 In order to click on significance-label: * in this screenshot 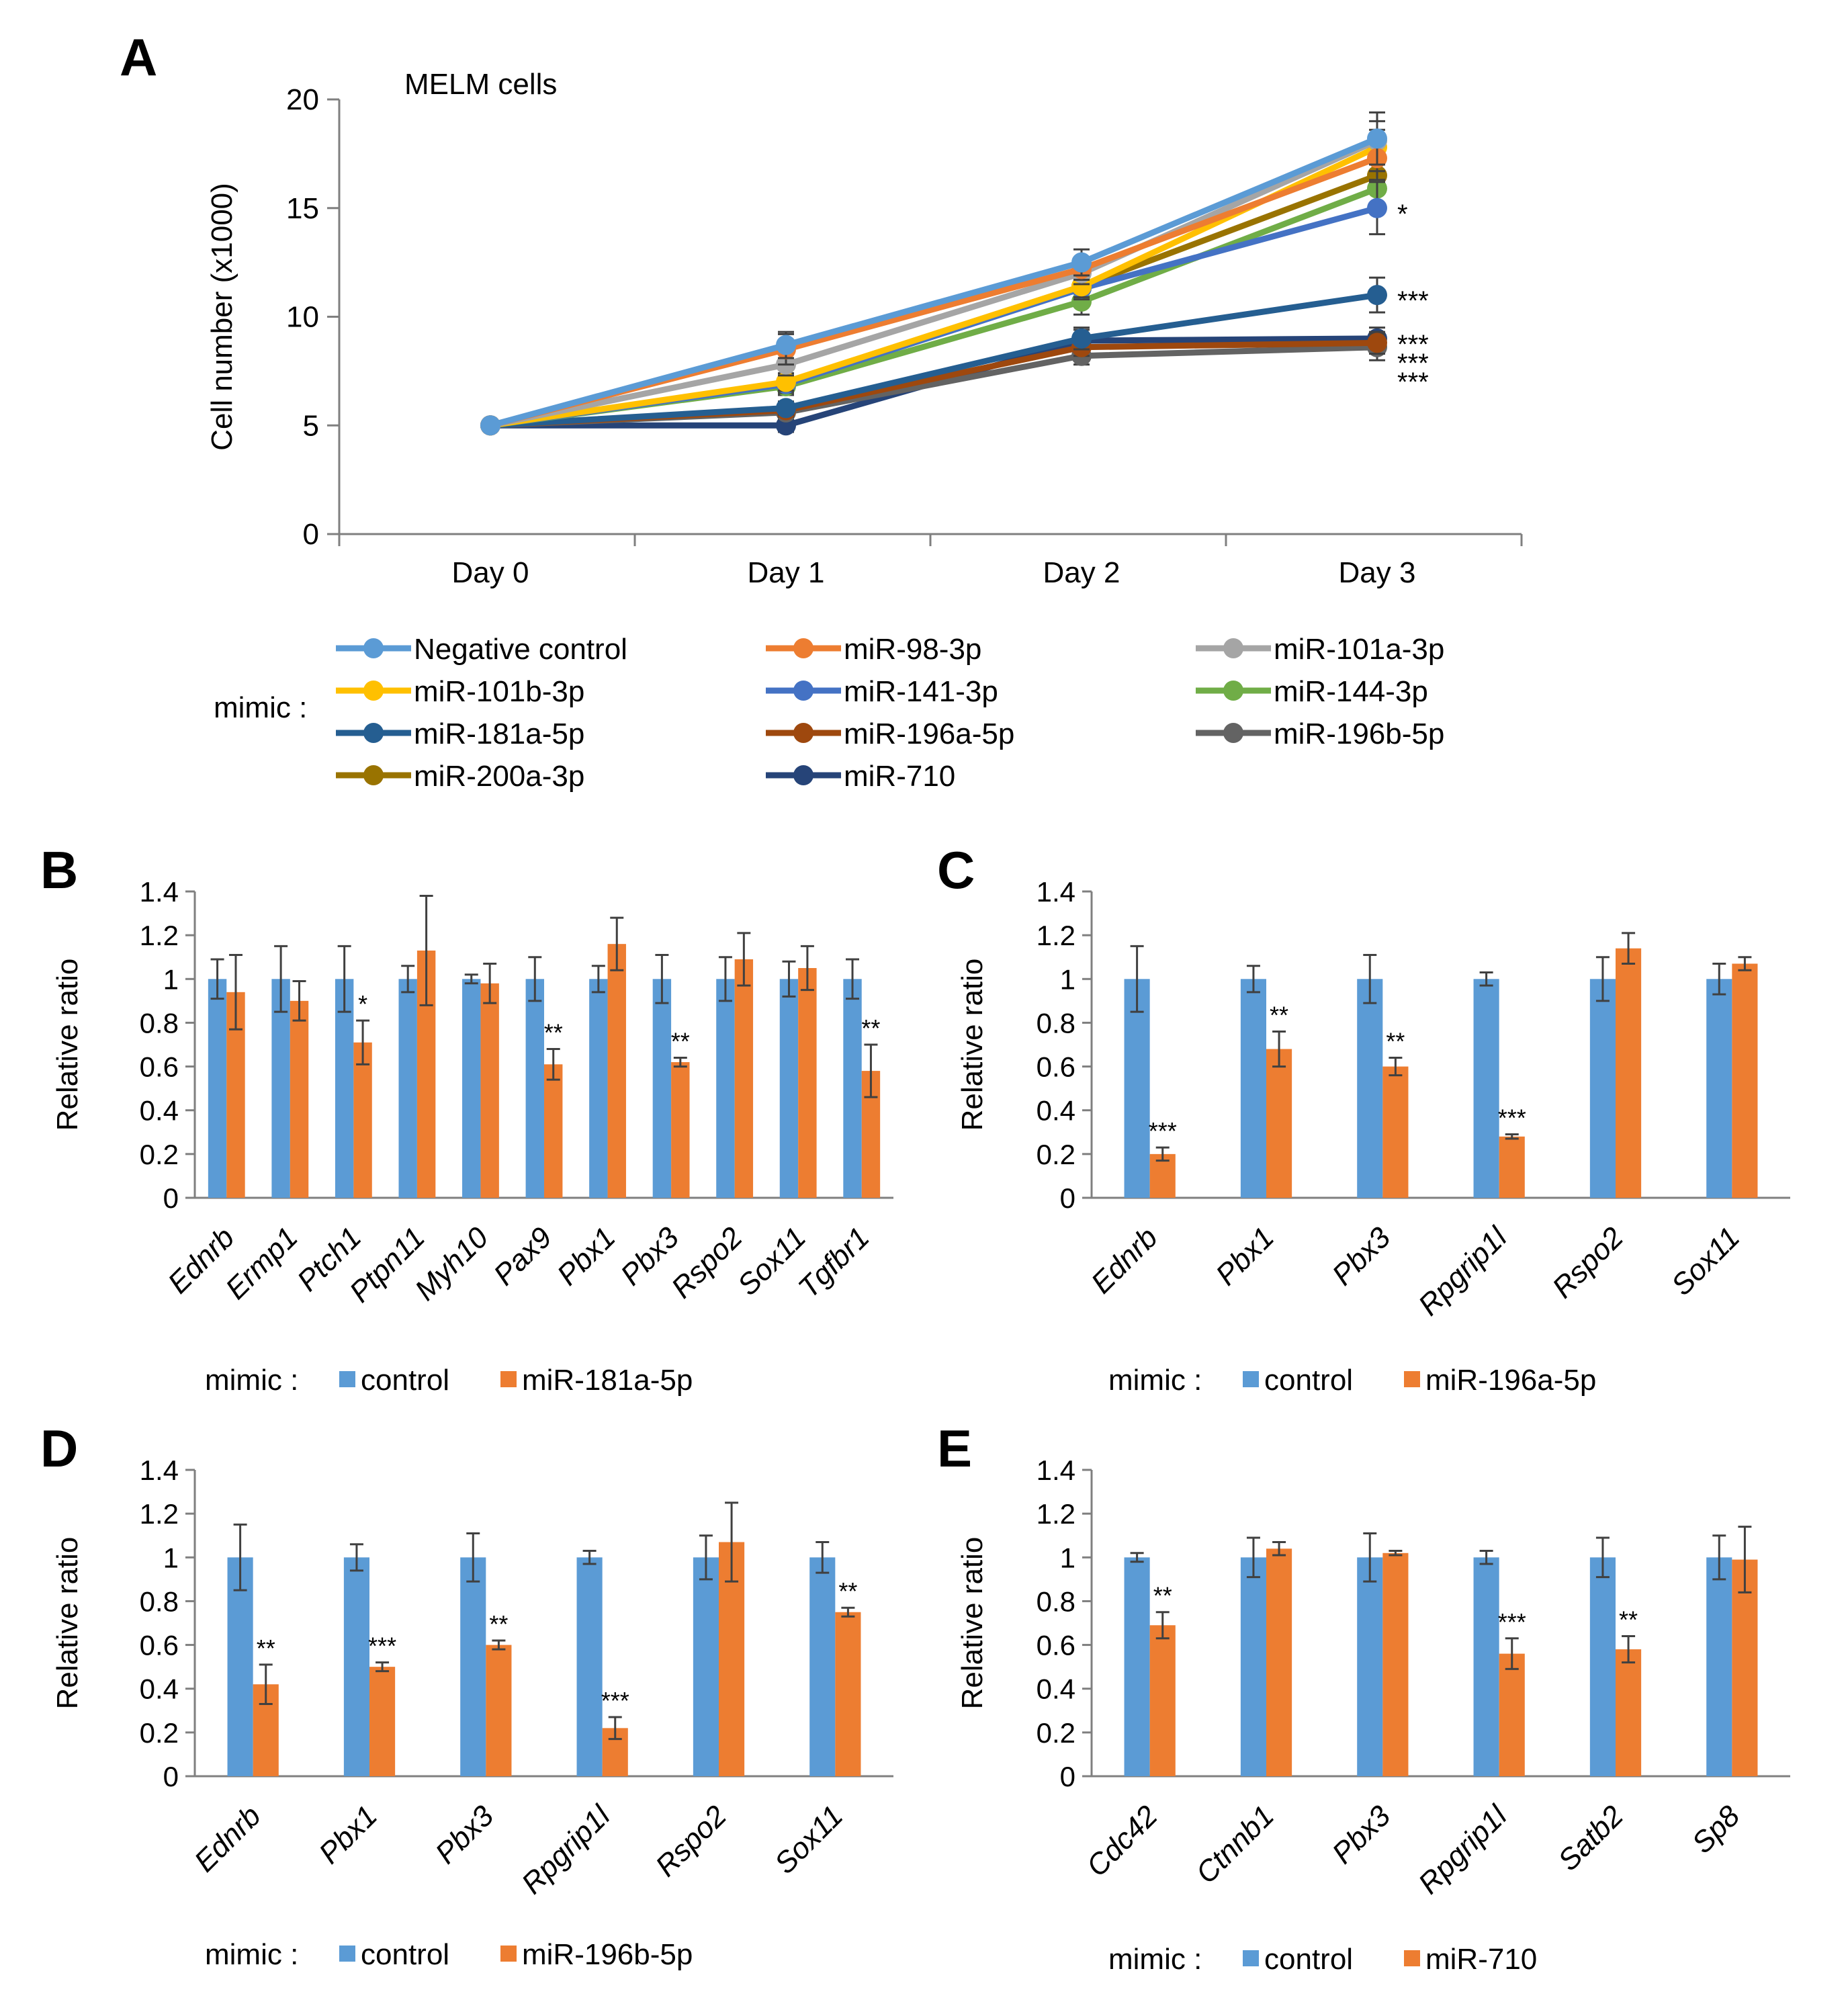, I will do `click(1402, 214)`.